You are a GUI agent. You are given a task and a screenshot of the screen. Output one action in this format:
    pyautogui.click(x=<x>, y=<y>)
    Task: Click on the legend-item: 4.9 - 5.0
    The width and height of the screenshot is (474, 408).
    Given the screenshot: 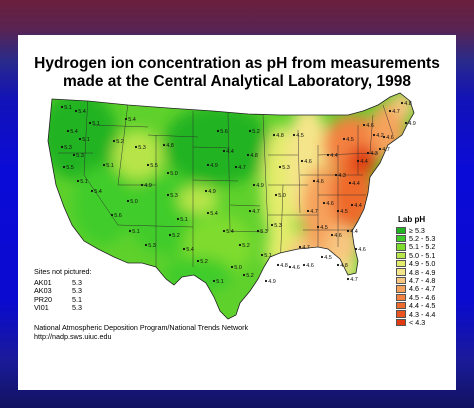 What is the action you would take?
    pyautogui.click(x=426, y=263)
    